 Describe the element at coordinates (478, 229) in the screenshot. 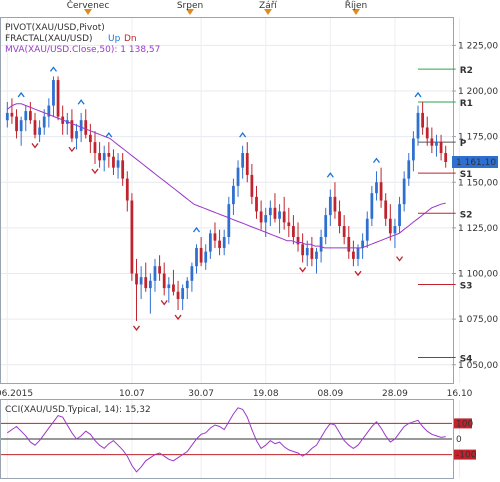

I see `price-tick-label: 1 125,00` at that location.